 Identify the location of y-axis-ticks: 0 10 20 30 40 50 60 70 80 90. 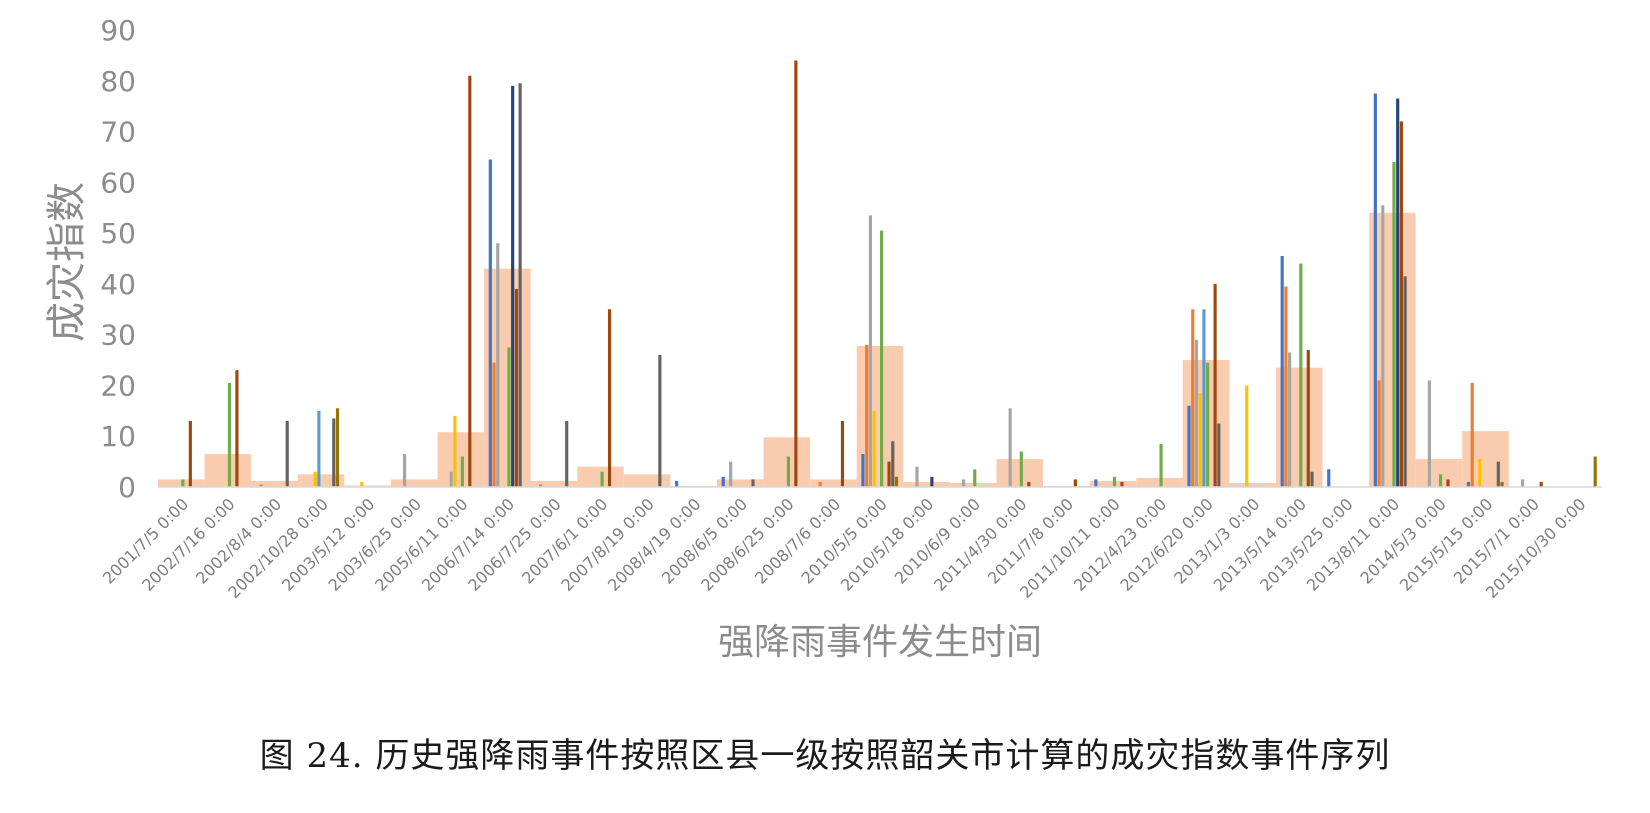
(118, 259).